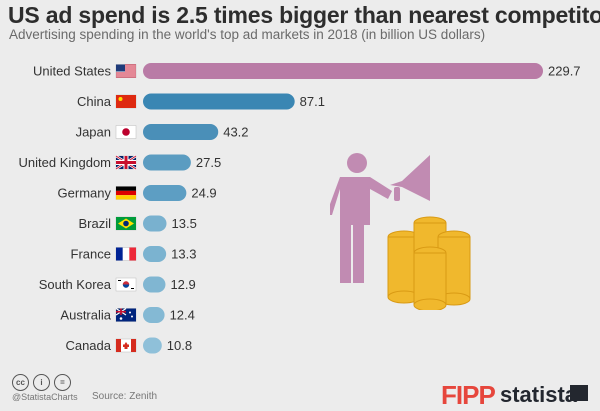 The height and width of the screenshot is (411, 600). Describe the element at coordinates (208, 162) in the screenshot. I see `value-label: 27.5` at that location.